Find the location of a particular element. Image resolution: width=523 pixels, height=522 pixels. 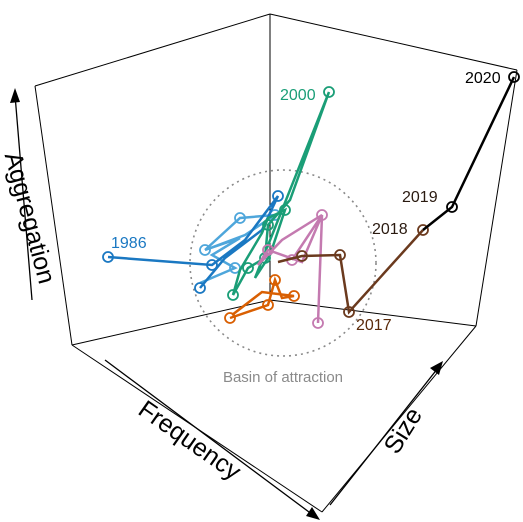

trajectory-black is located at coordinates (471, 151).